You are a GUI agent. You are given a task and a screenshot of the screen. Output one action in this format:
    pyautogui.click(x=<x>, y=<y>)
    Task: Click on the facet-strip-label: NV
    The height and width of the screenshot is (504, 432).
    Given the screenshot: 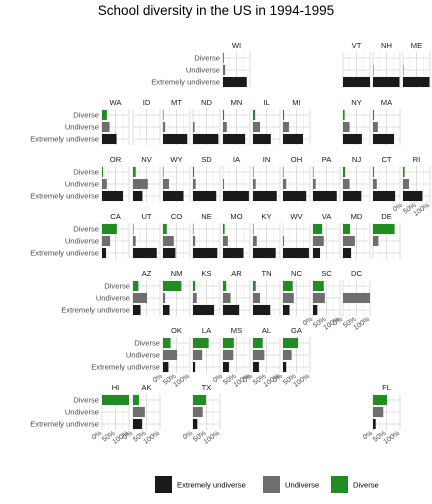 What is the action you would take?
    pyautogui.click(x=146, y=159)
    